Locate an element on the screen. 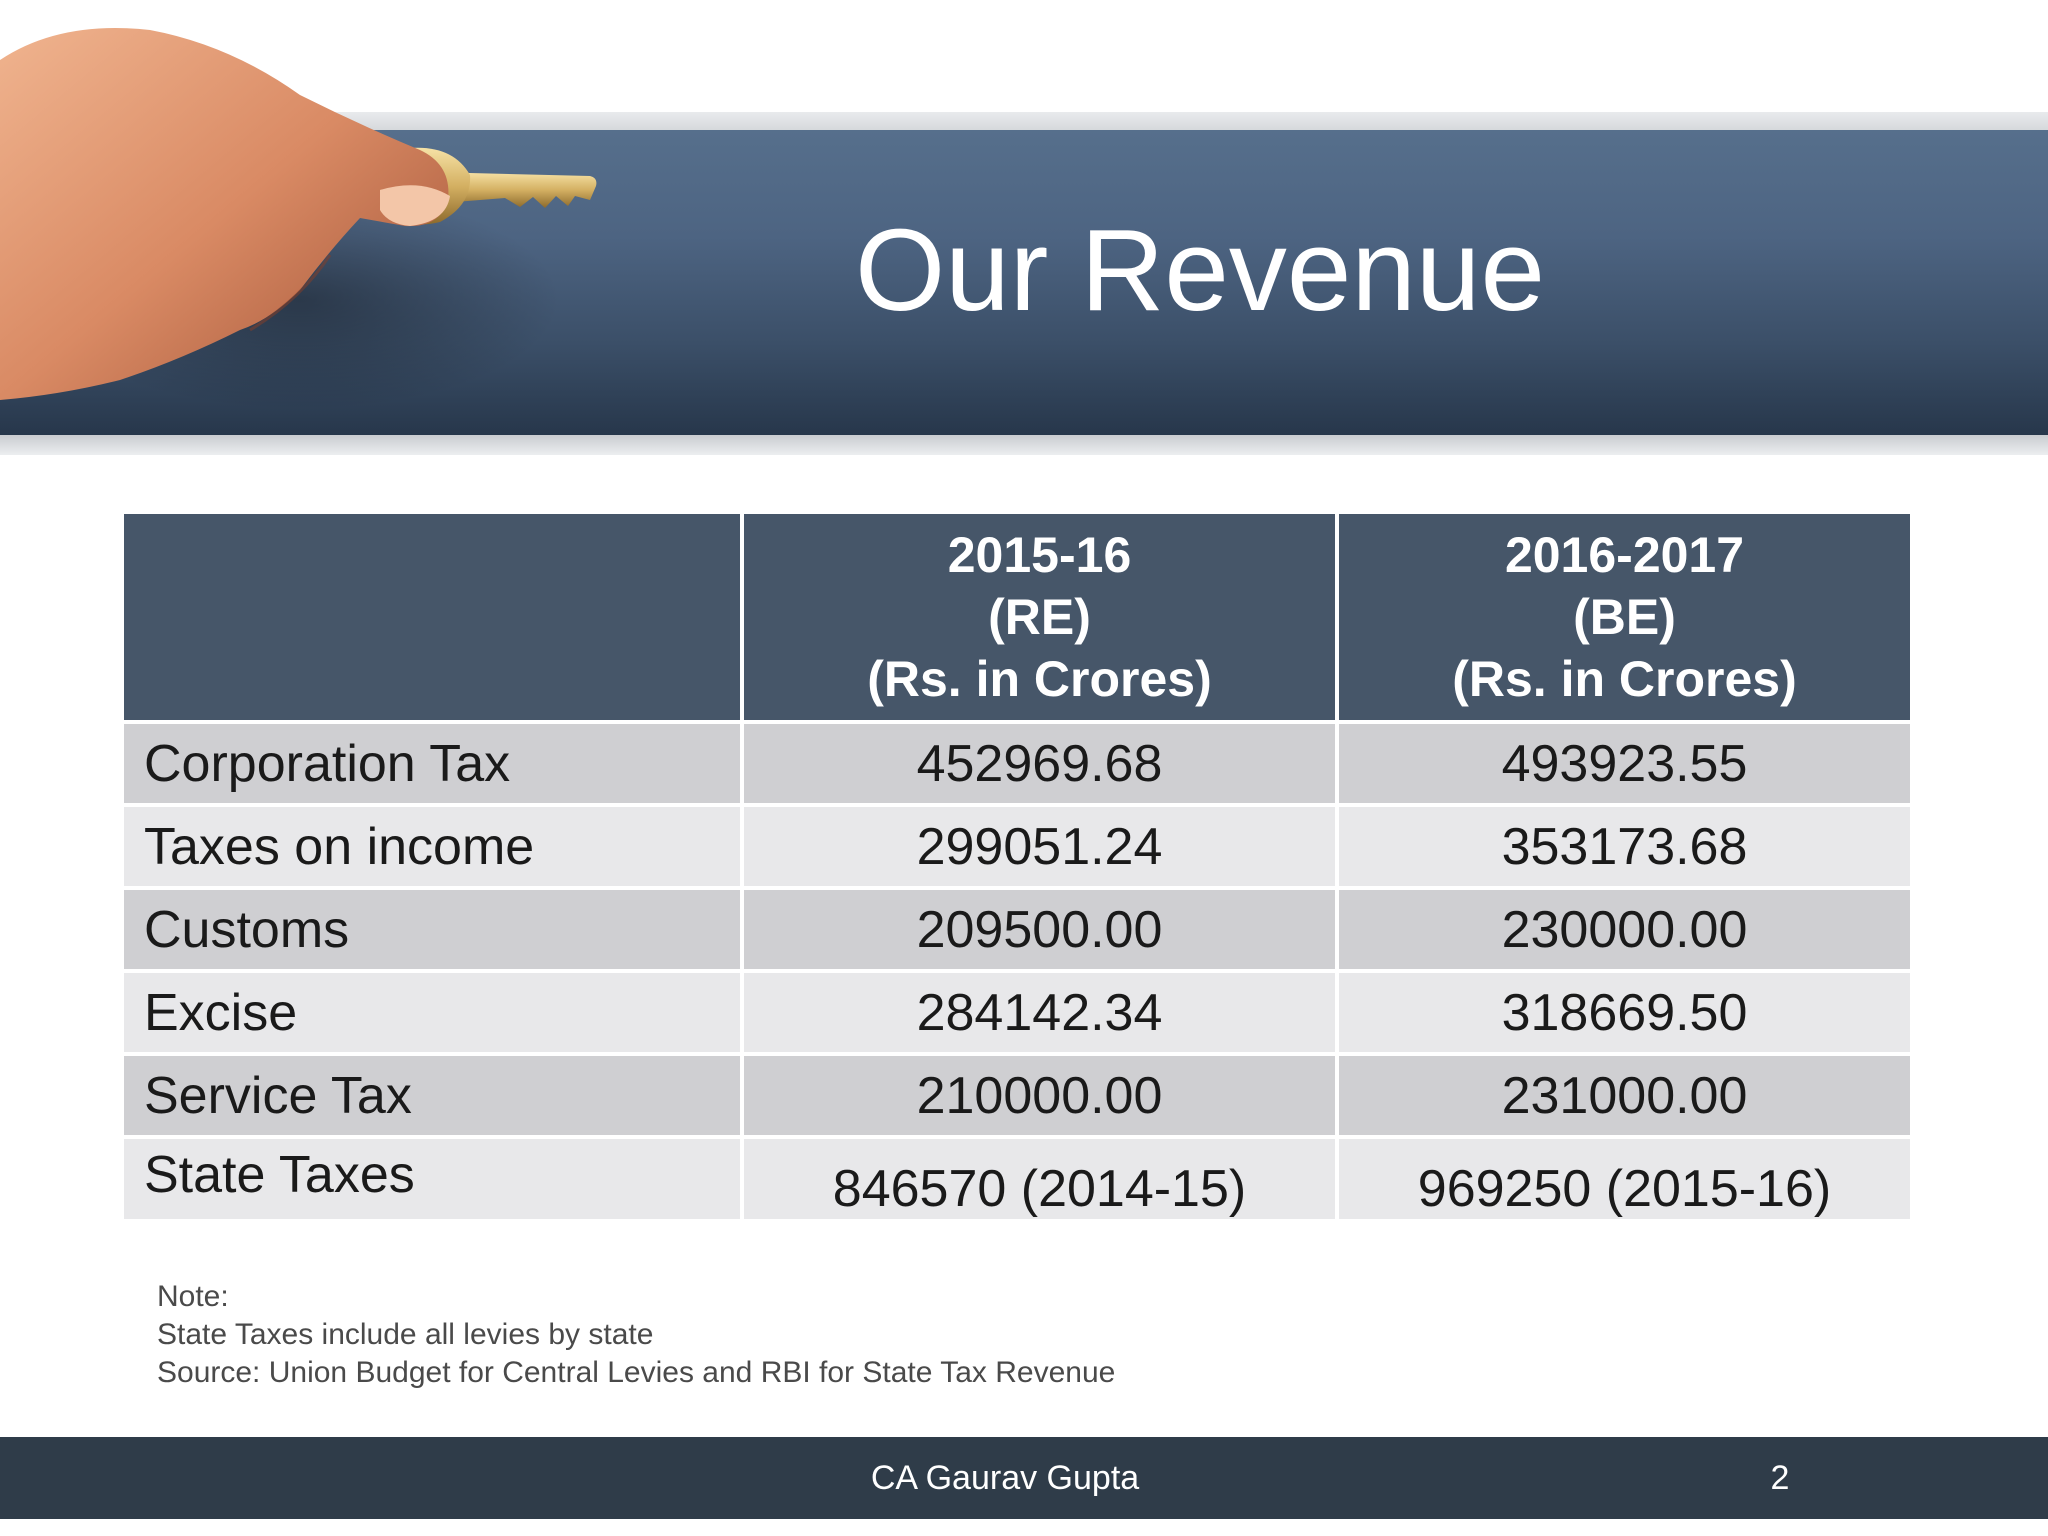  value-2016-17: 318669.50 is located at coordinates (1624, 1012).